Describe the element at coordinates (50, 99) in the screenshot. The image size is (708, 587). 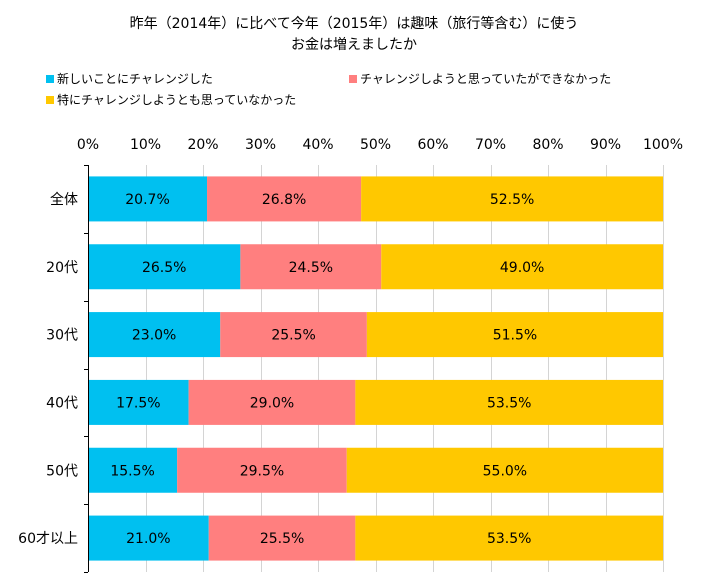
I see `legend-swatch-yellow` at that location.